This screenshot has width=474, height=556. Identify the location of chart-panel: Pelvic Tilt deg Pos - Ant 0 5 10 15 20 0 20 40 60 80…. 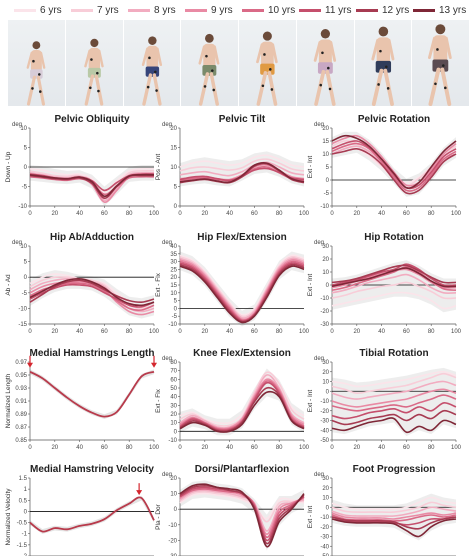
(232, 165).